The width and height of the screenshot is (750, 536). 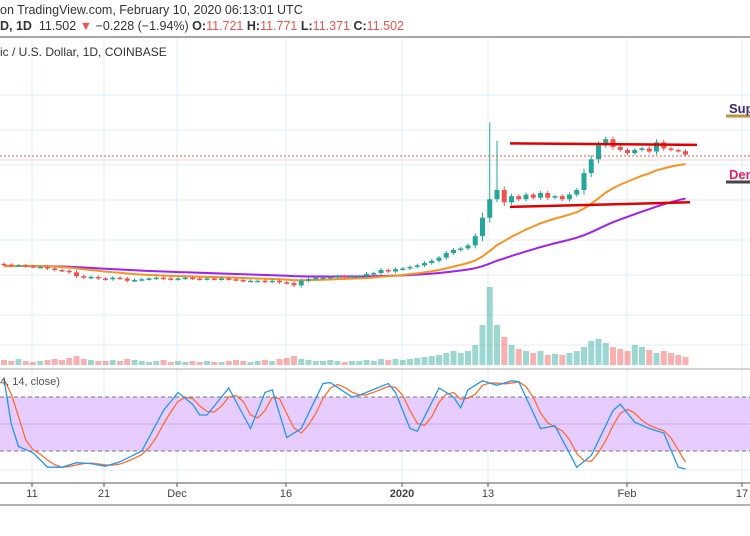 I want to click on support-line, so click(x=600, y=205).